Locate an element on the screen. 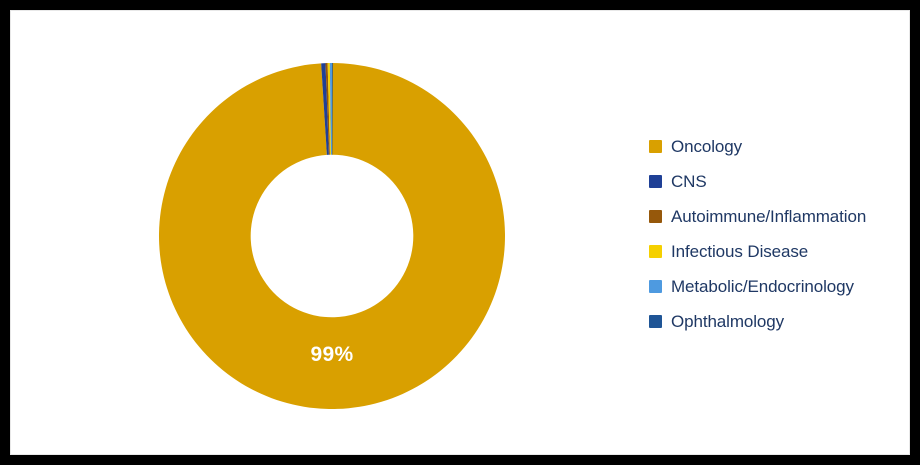 The width and height of the screenshot is (920, 465). legend-item-ophthalmology: Ophthalmology is located at coordinates (775, 321).